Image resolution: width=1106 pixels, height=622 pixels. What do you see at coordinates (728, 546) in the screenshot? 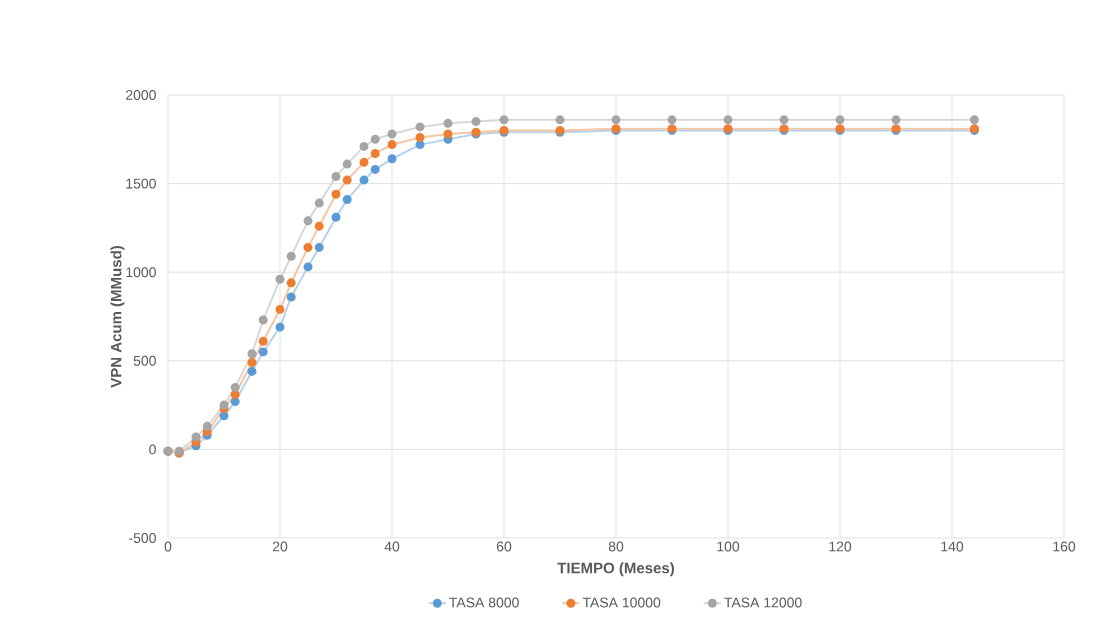
I see `x-tick-label: 100` at bounding box center [728, 546].